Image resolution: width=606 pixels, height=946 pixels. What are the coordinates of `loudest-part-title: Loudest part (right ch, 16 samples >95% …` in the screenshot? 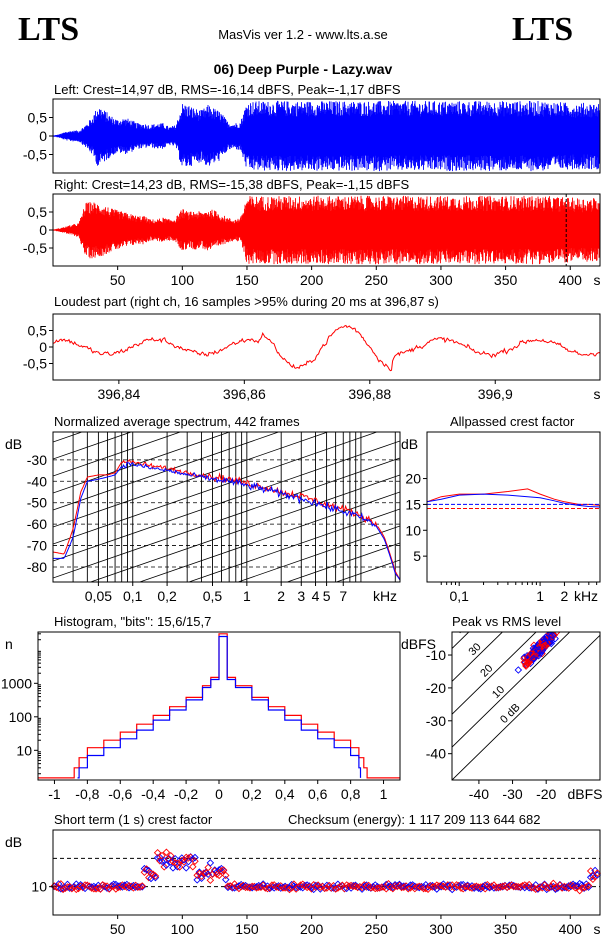 It's located at (246, 301).